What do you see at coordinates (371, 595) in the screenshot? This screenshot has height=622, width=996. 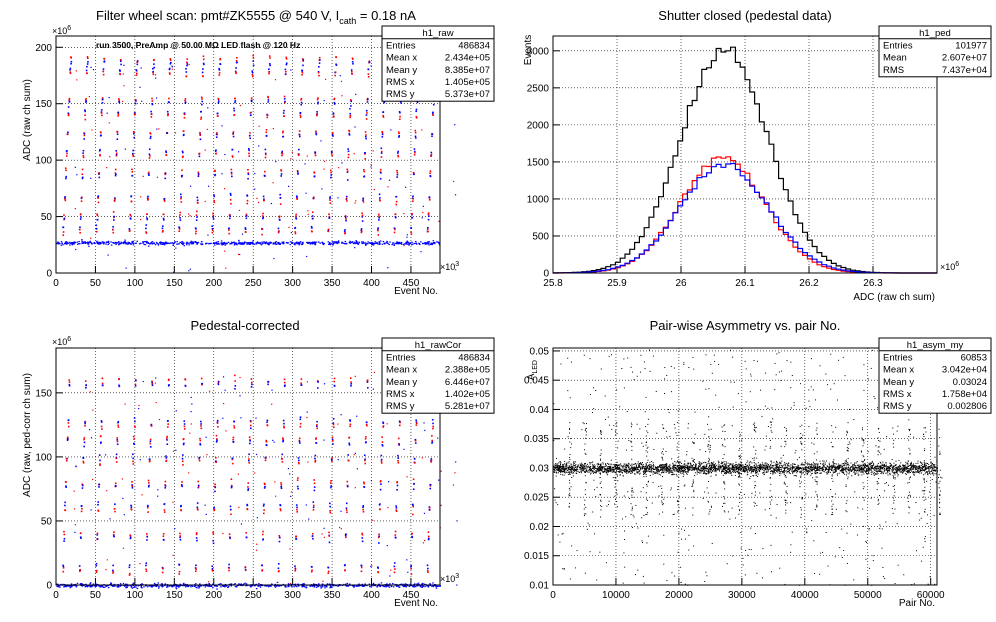 I see `panel-rawcor-x-tick-label: 400` at bounding box center [371, 595].